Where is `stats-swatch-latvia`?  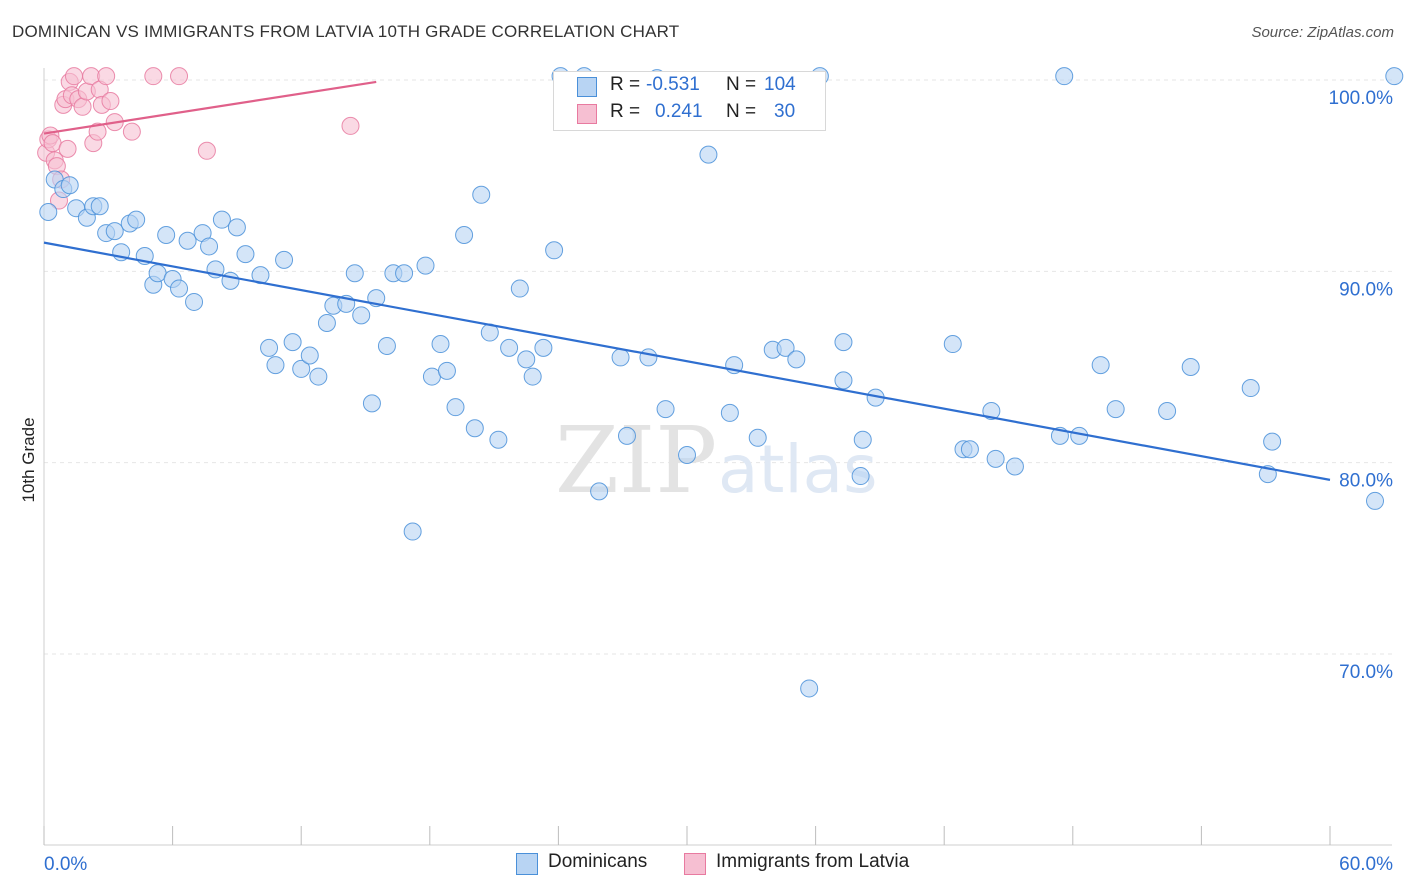 stats-swatch-latvia is located at coordinates (587, 114).